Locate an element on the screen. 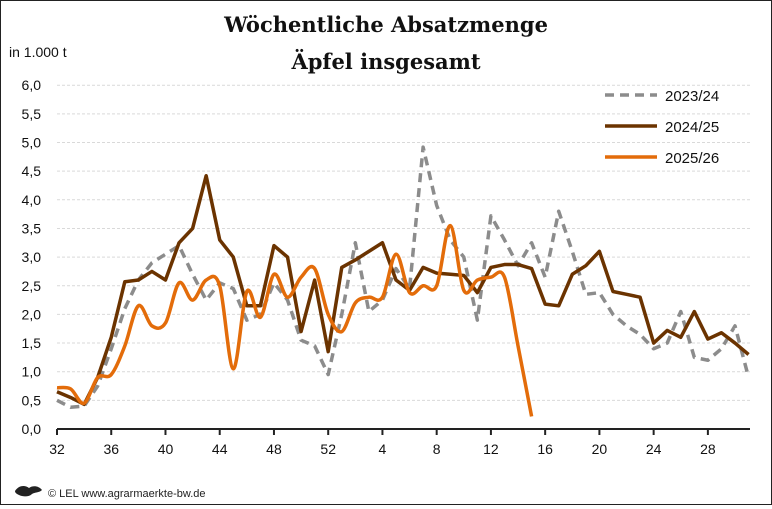 This screenshot has width=772, height=509. logo is located at coordinates (28, 491).